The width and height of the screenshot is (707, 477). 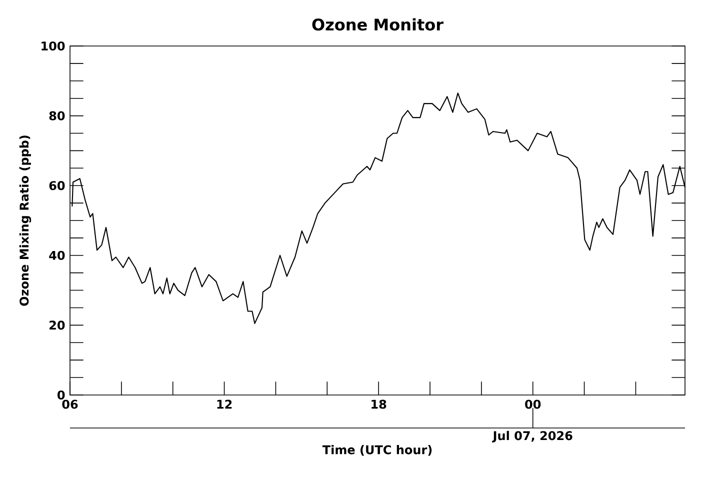 I want to click on y-tick-label: 60, so click(x=57, y=185).